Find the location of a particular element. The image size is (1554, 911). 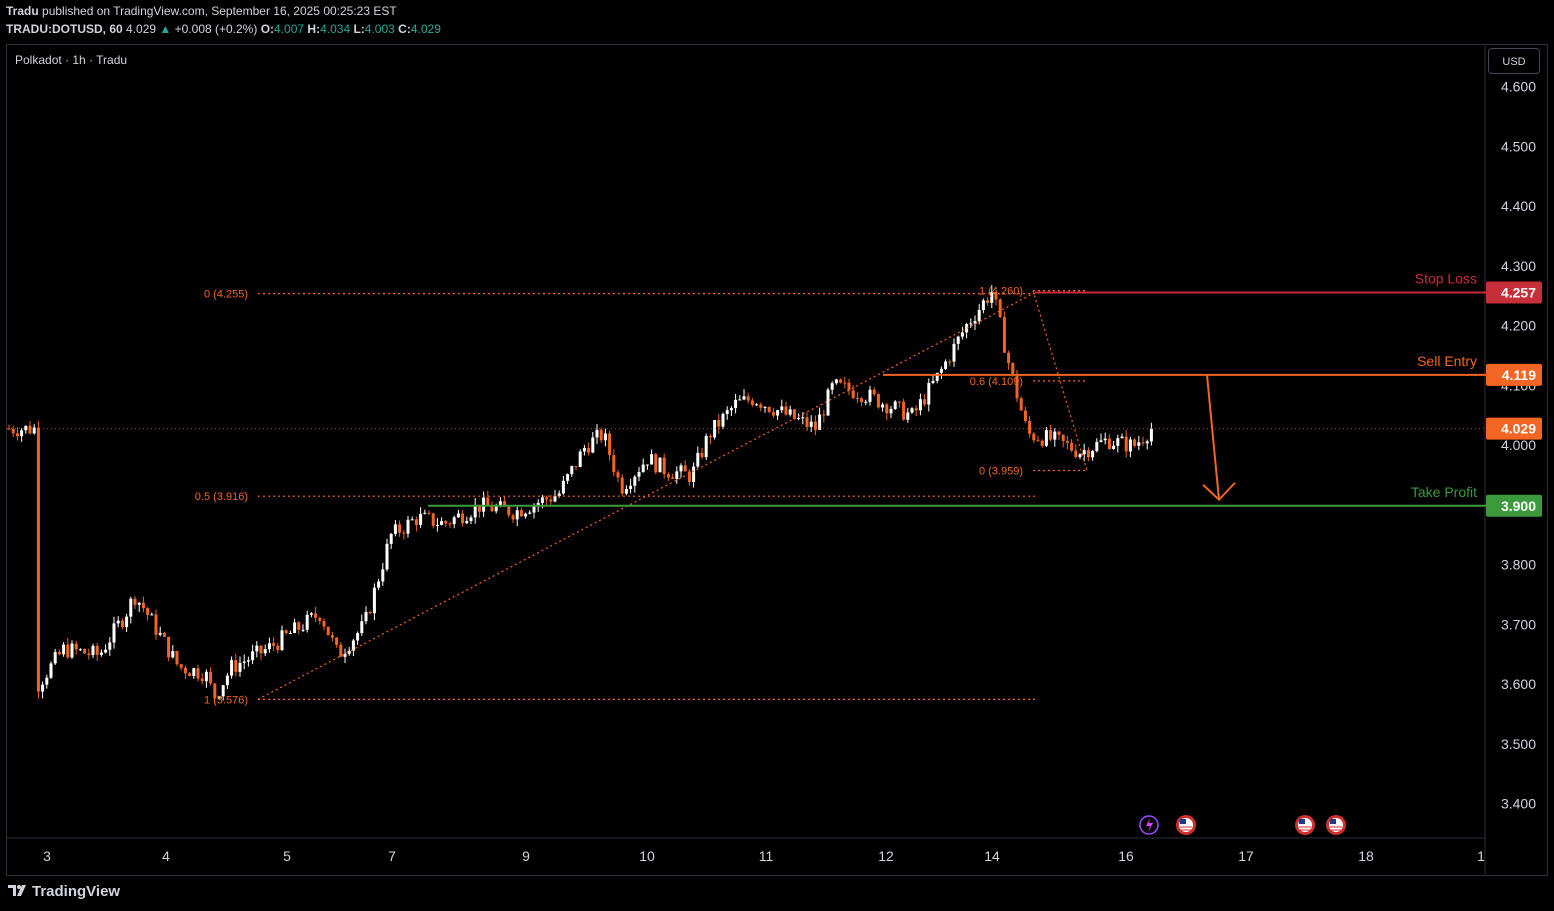

close-label: C: is located at coordinates (404, 29).